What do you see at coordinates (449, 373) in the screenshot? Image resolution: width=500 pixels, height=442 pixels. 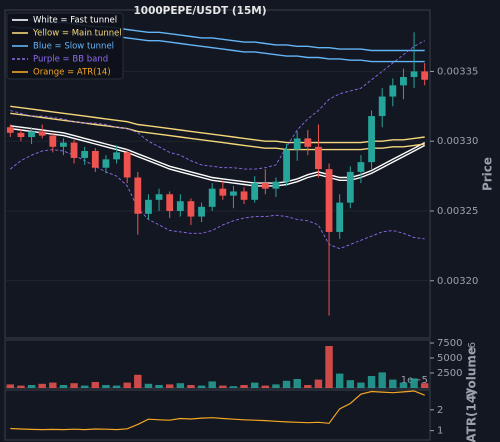 I see `y-tick-label: 2500` at bounding box center [449, 373].